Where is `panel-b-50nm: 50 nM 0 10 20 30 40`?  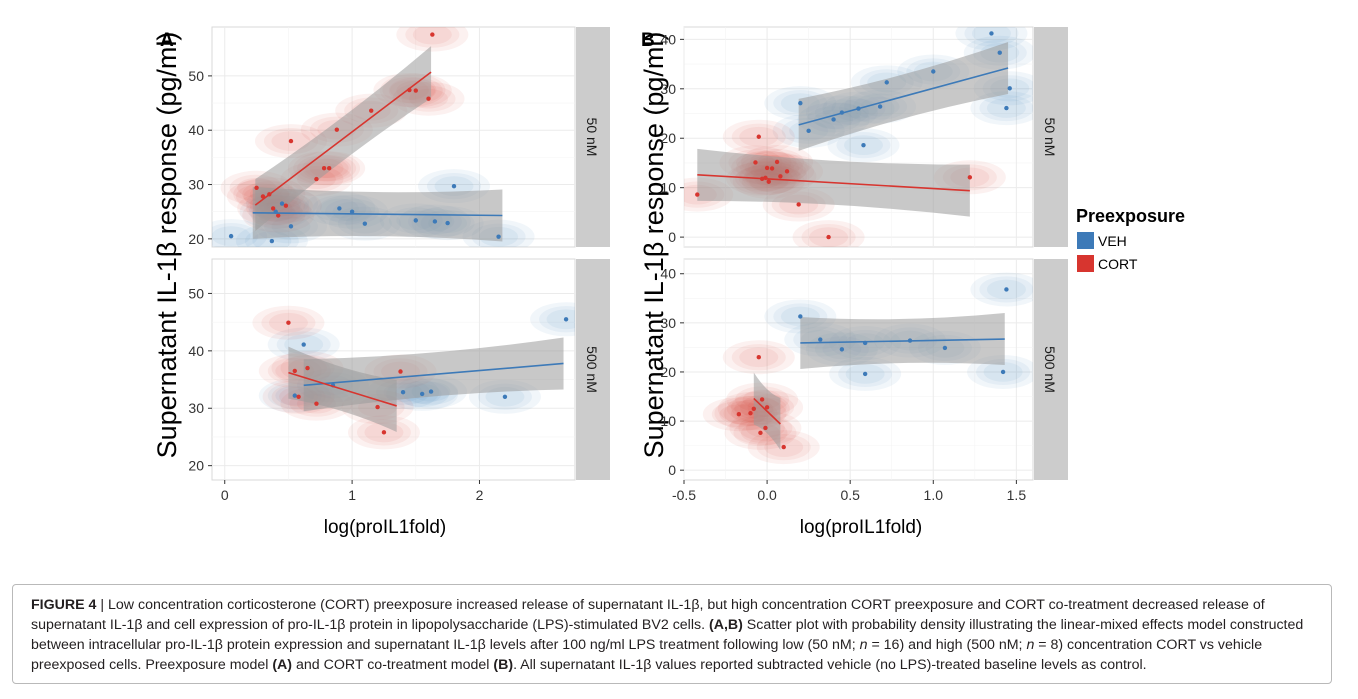
panel-b-50nm: 50 nM 0 10 20 30 40 is located at coordinates (864, 137).